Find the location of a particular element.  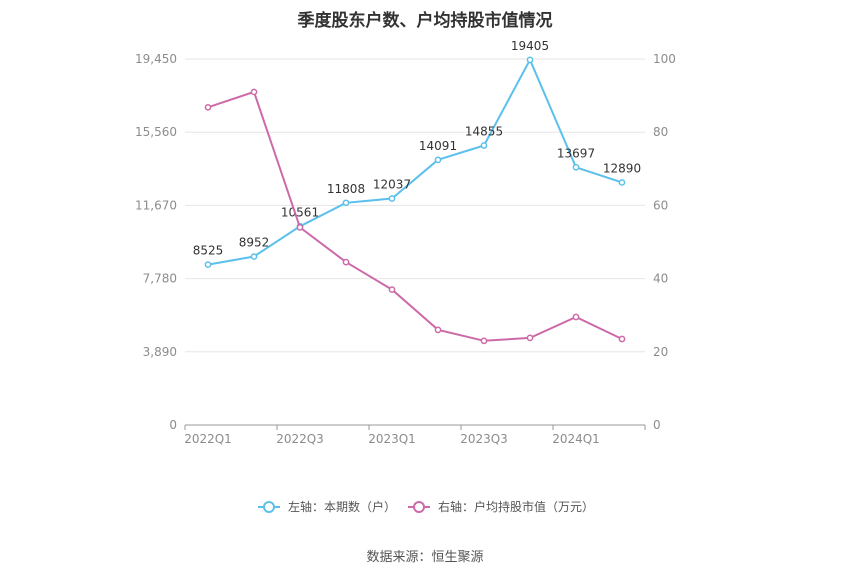

data-label: 14855 is located at coordinates (484, 131).